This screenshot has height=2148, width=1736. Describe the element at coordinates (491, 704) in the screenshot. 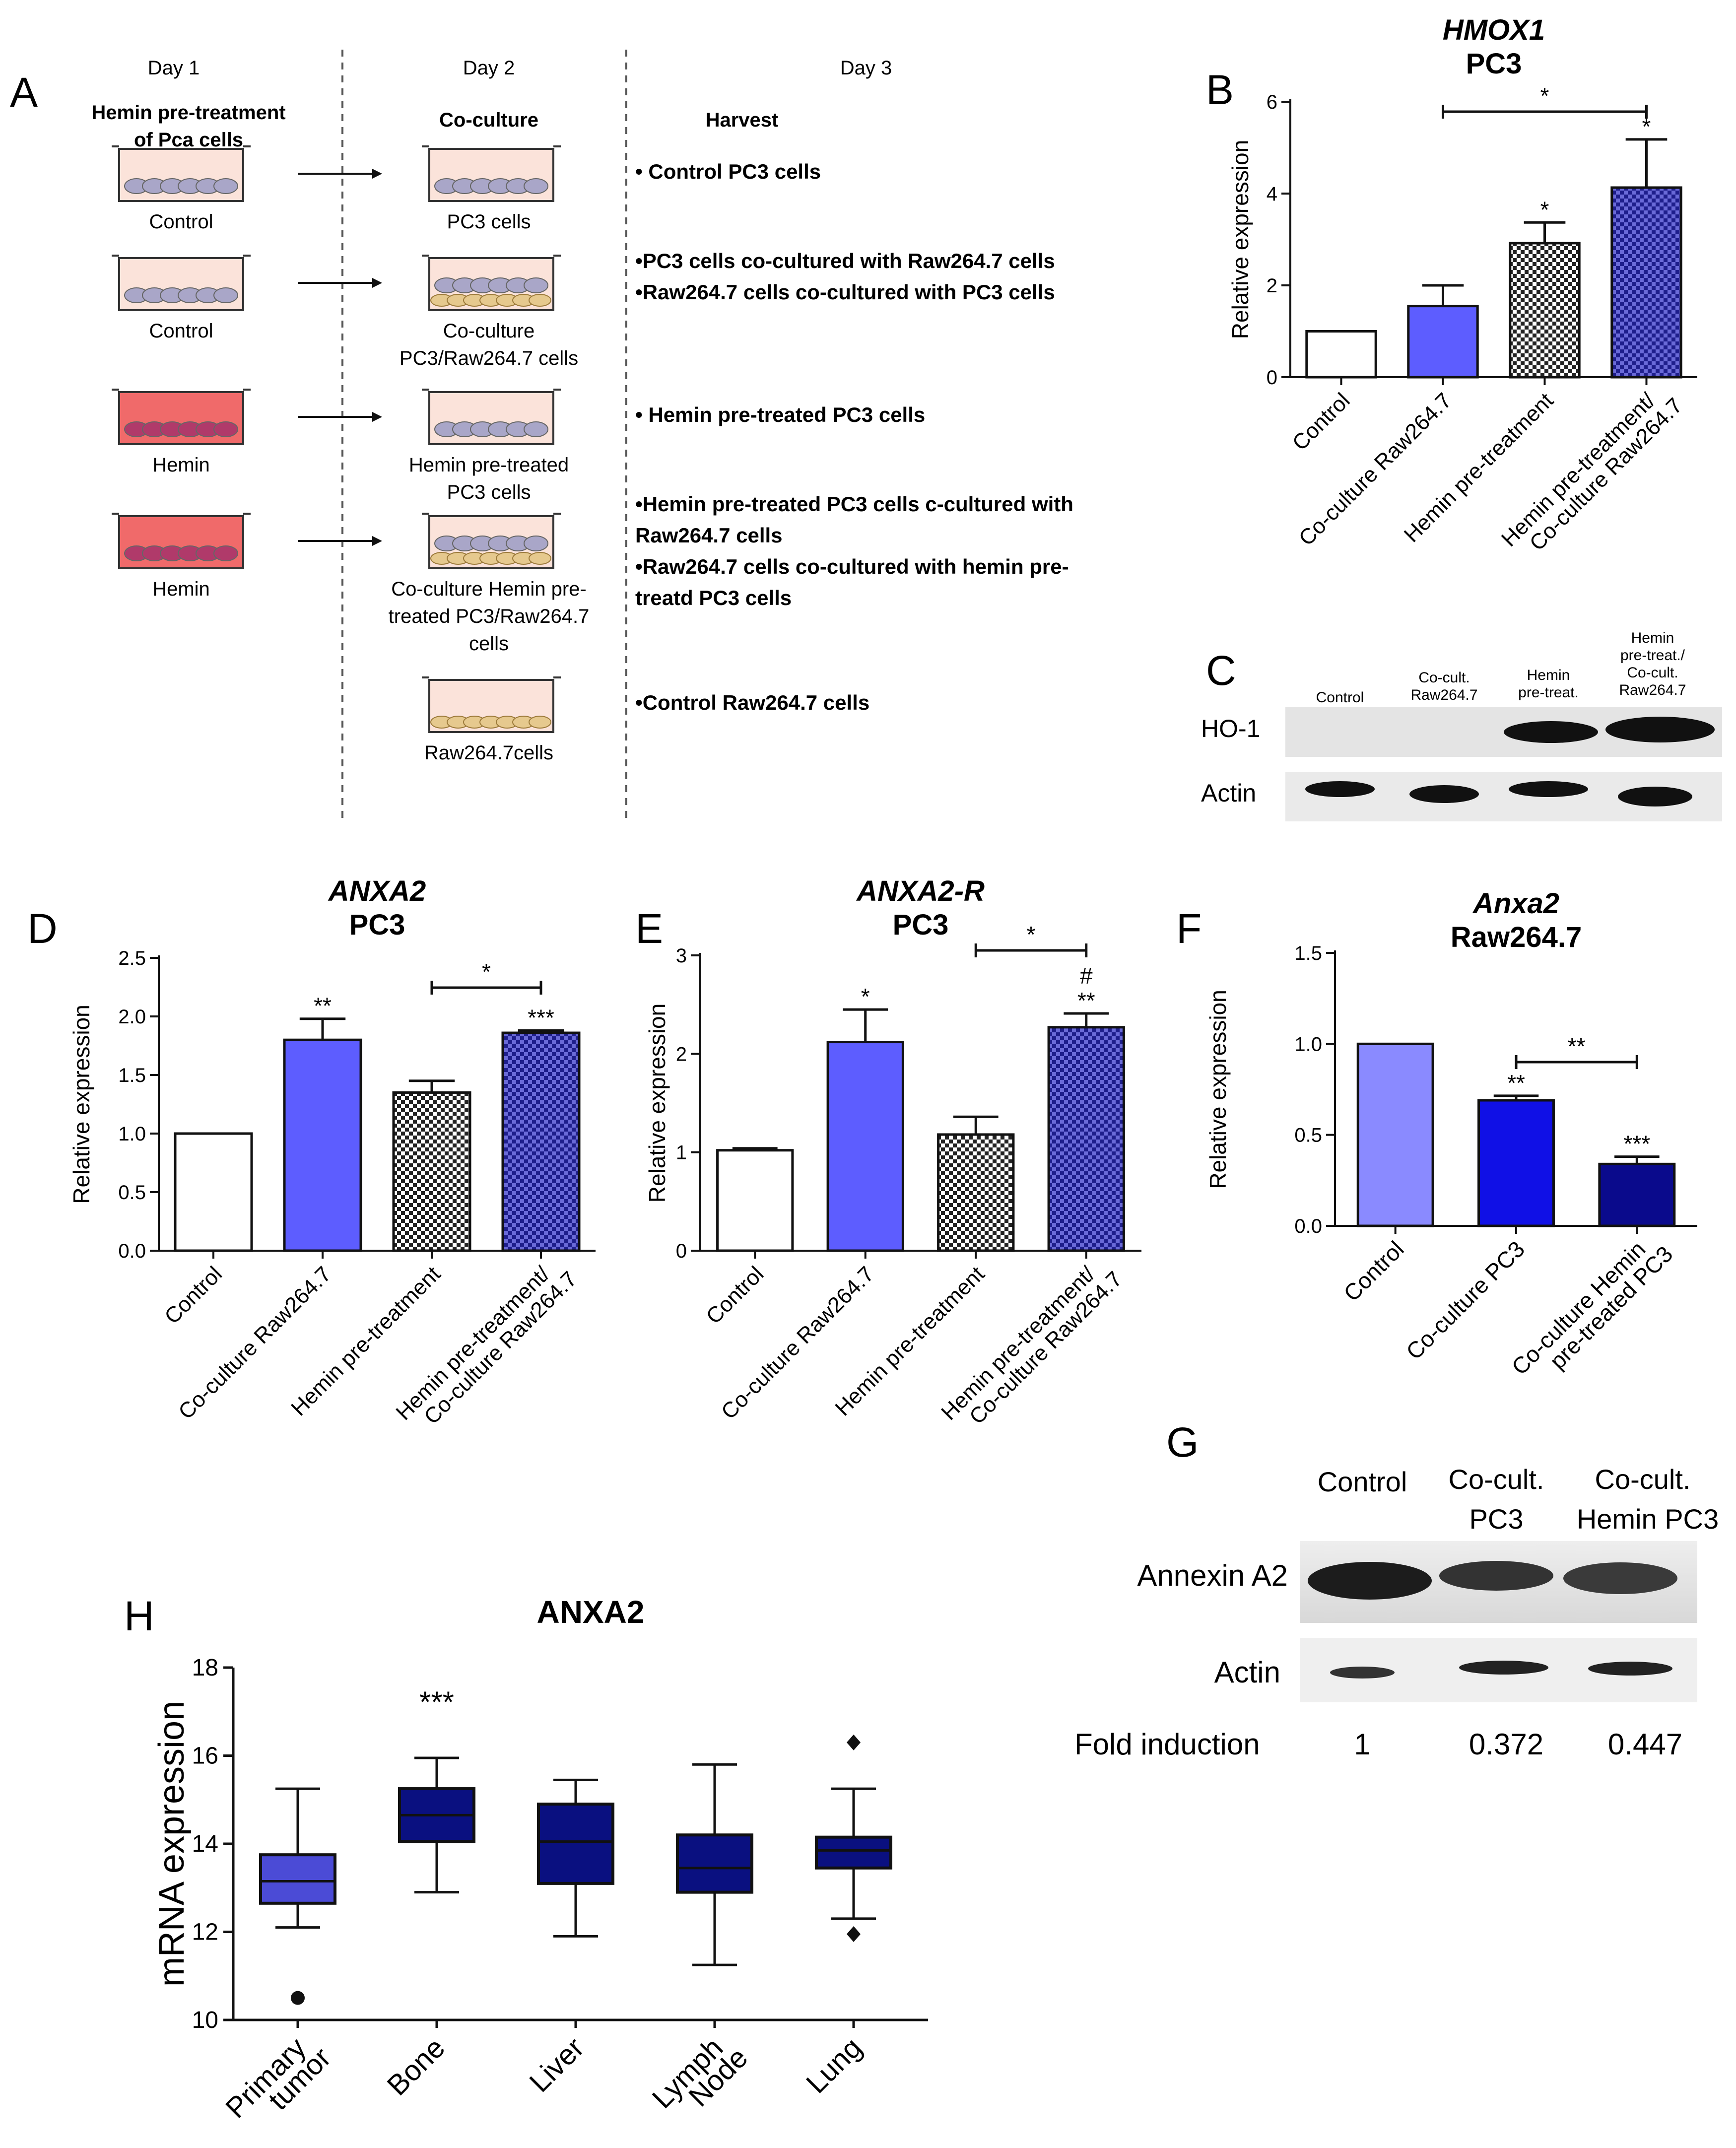

I see `dish-day2-row5` at that location.